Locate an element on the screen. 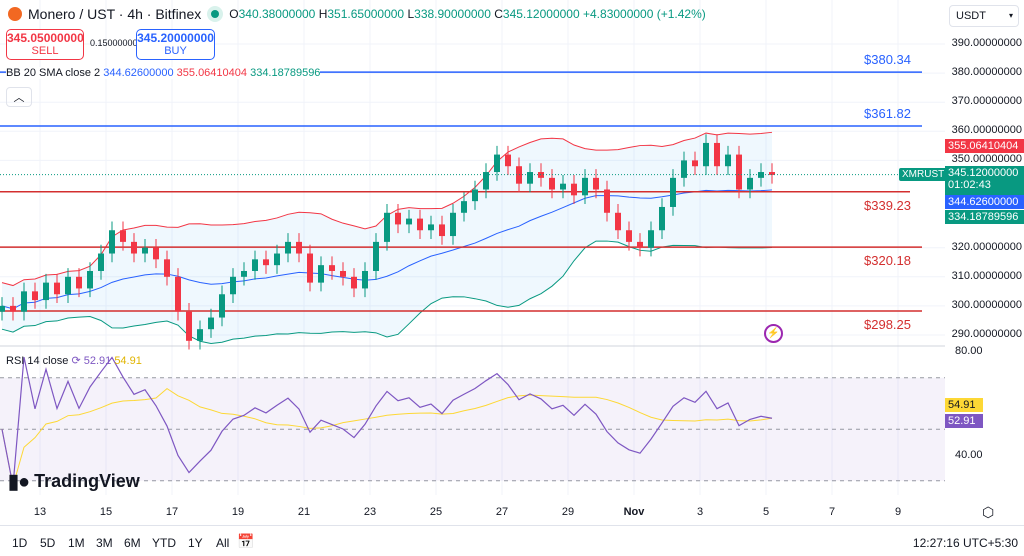  price-axis-label: 350.00000000 is located at coordinates (986, 159).